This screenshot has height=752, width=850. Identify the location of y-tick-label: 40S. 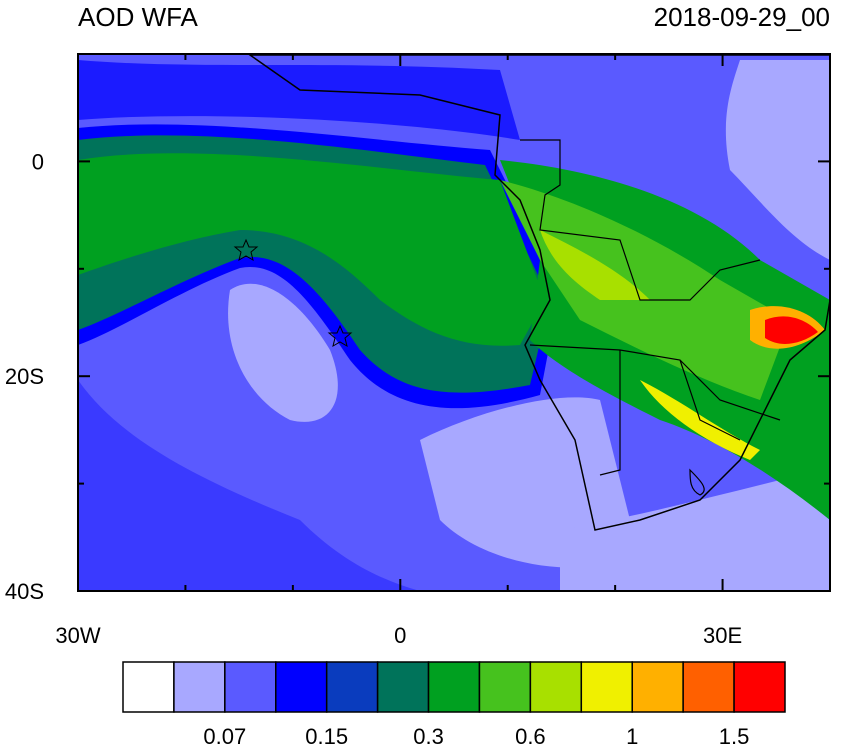
(24, 591).